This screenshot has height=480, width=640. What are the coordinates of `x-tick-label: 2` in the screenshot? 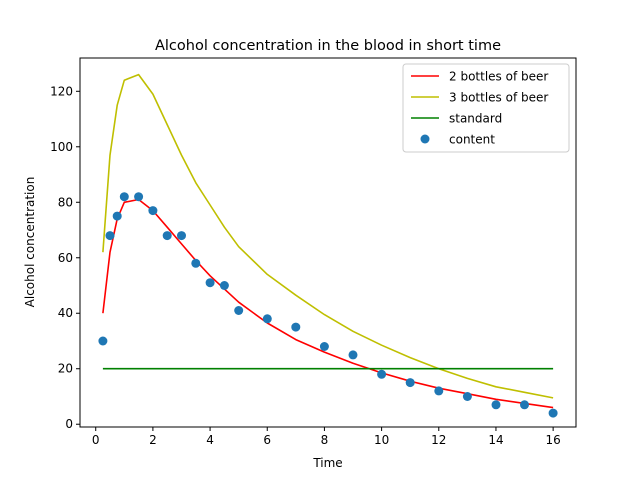 It's located at (153, 440).